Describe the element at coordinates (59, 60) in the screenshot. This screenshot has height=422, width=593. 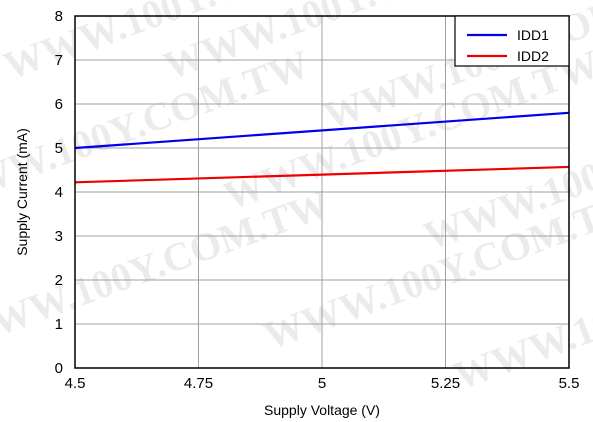
I see `y-tick-label: 7` at that location.